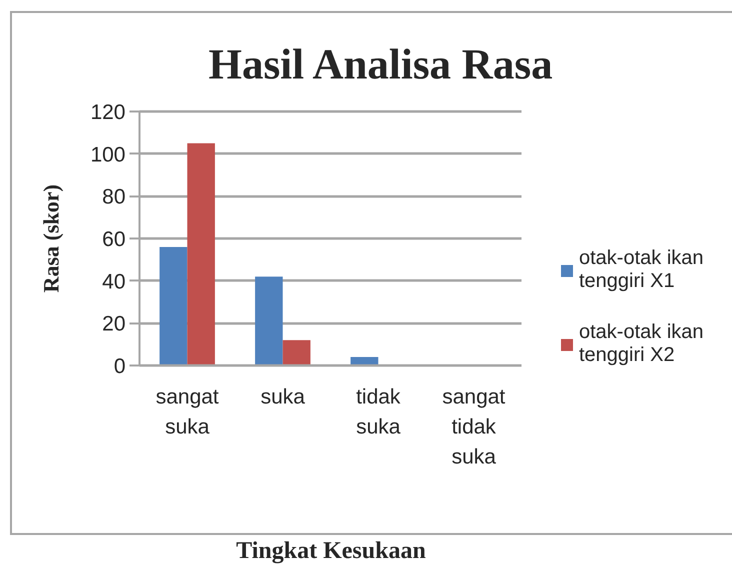  What do you see at coordinates (283, 397) in the screenshot?
I see `x-tick-label: suka` at bounding box center [283, 397].